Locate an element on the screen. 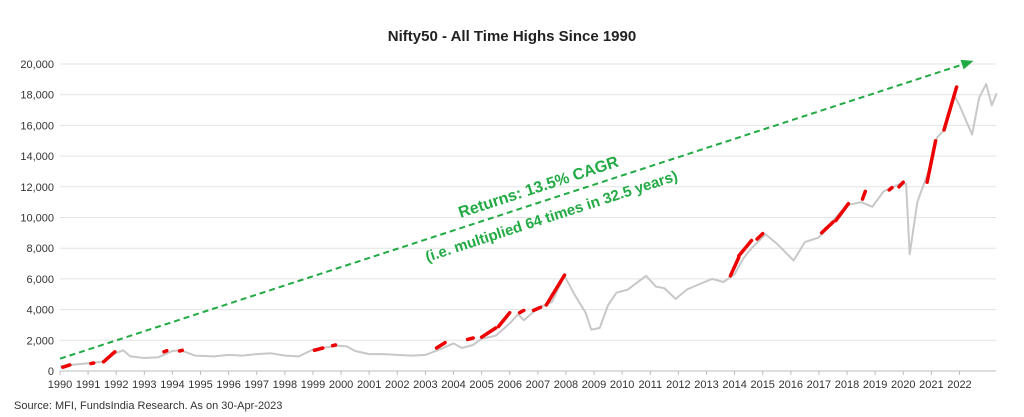 This screenshot has height=417, width=1024. x-tick-label: 1990 is located at coordinates (60, 385).